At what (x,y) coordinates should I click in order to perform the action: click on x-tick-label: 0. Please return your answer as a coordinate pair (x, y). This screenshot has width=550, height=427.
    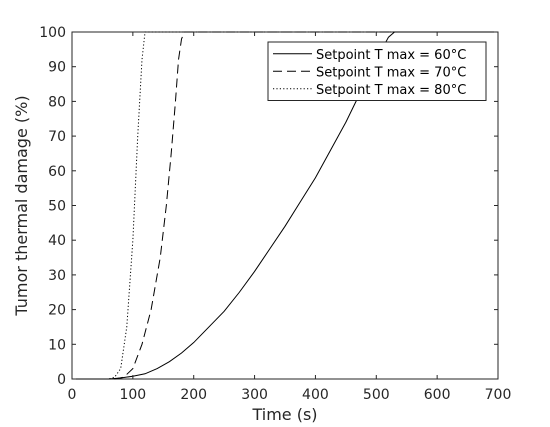
    Looking at the image, I should click on (72, 395).